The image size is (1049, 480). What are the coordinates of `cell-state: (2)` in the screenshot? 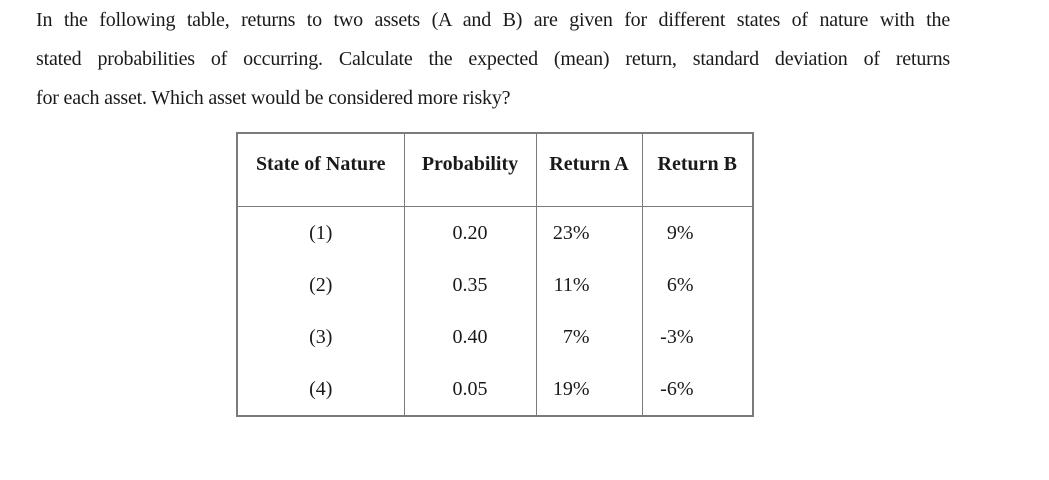 It's located at (320, 285).